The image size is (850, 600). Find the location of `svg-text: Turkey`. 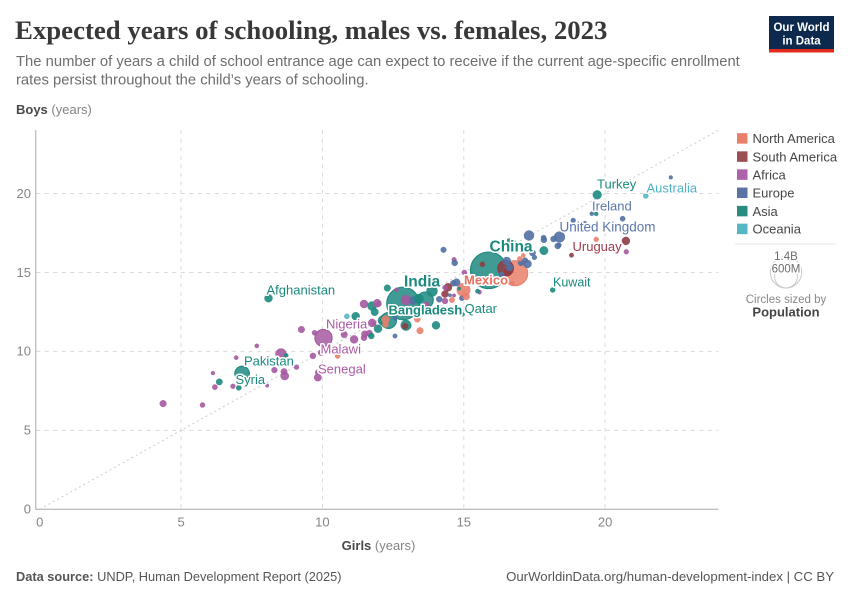

svg-text: Turkey is located at coordinates (617, 184).